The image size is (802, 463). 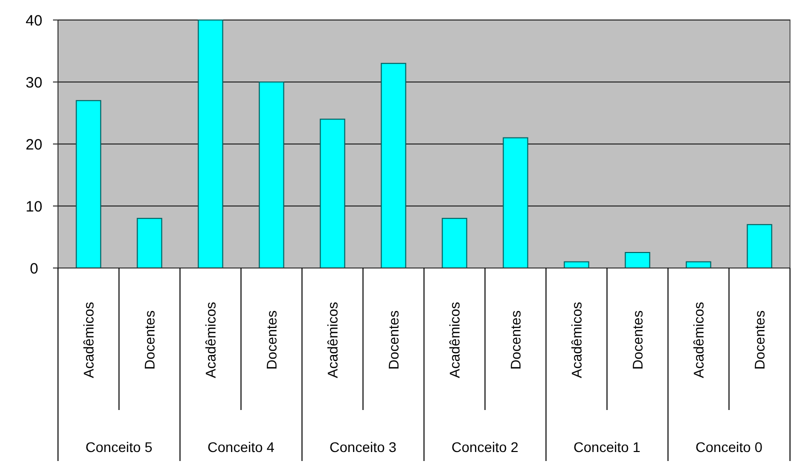 What do you see at coordinates (34, 83) in the screenshot?
I see `y-tick-label: 30` at bounding box center [34, 83].